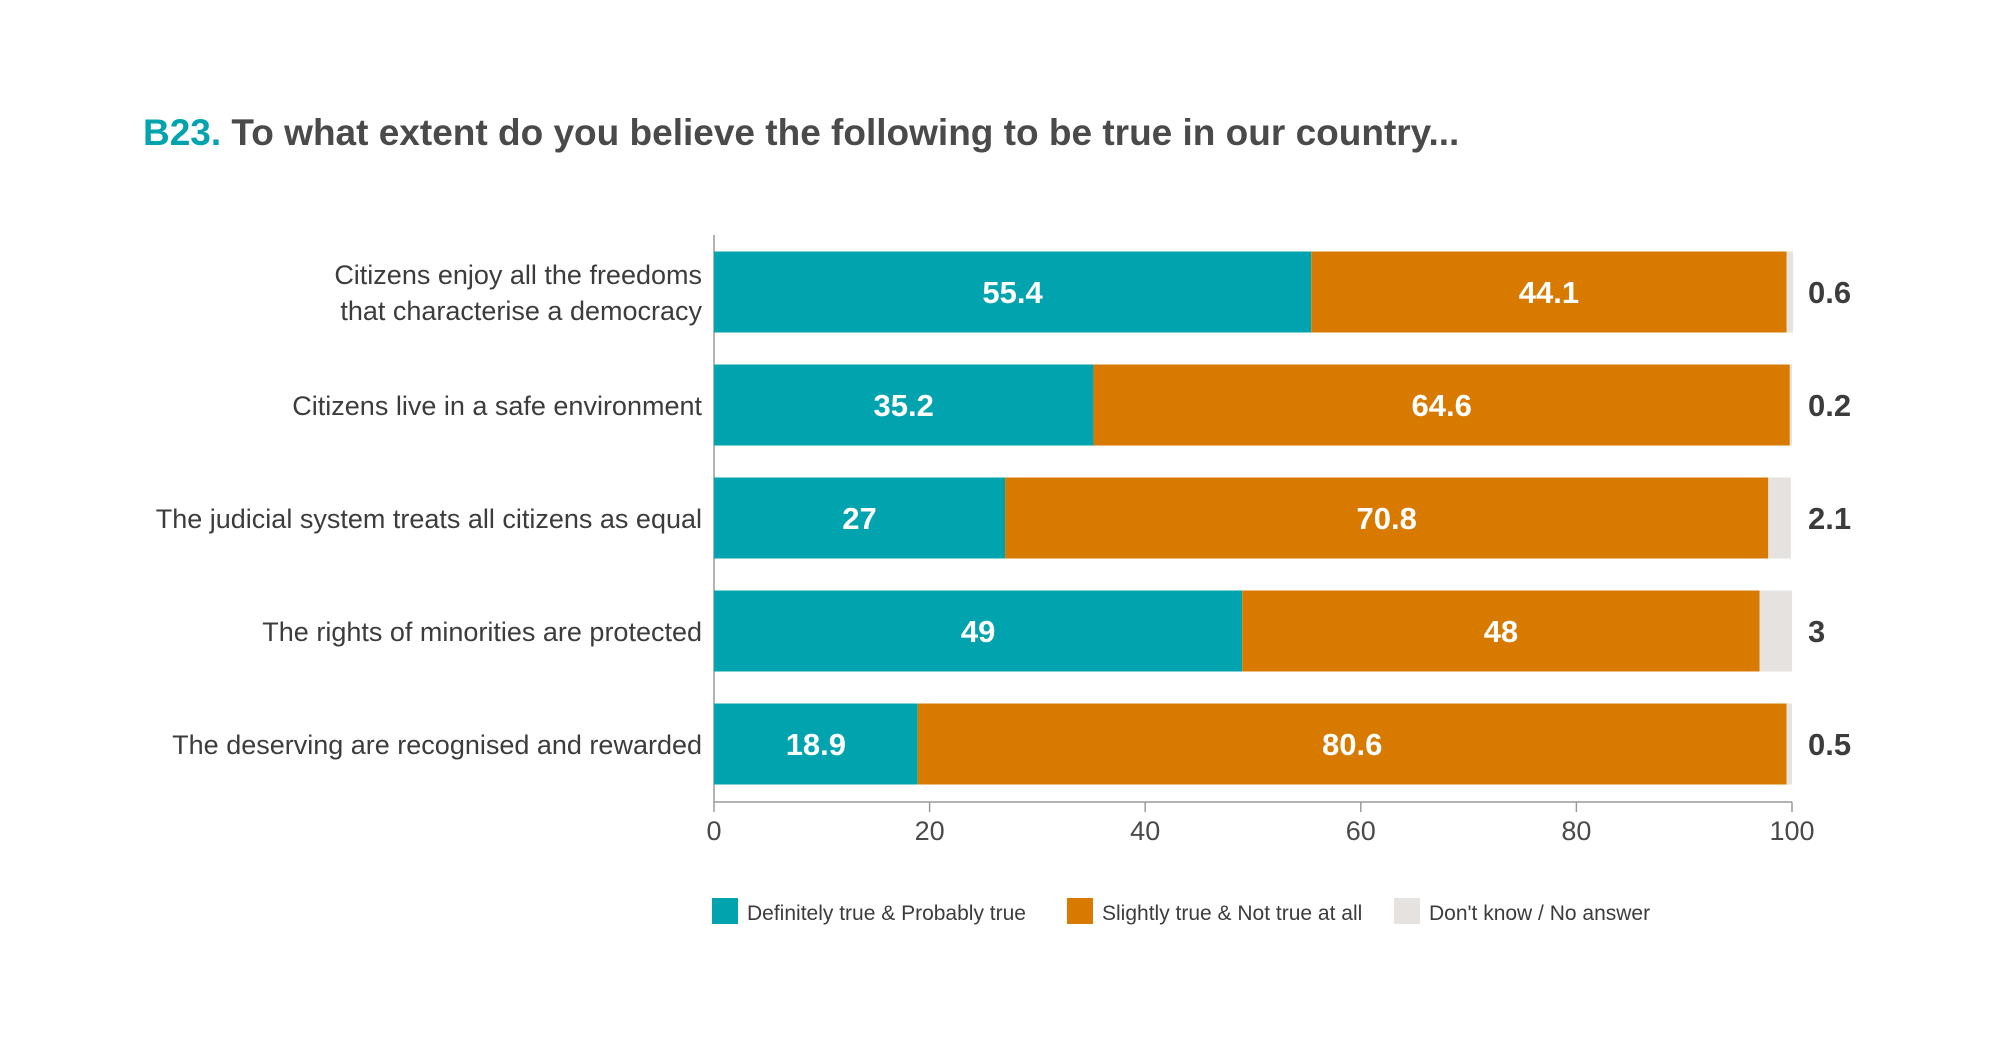 Image resolution: width=2000 pixels, height=1047 pixels. What do you see at coordinates (518, 275) in the screenshot?
I see `category-label: Citizens enjoy all the freedoms` at bounding box center [518, 275].